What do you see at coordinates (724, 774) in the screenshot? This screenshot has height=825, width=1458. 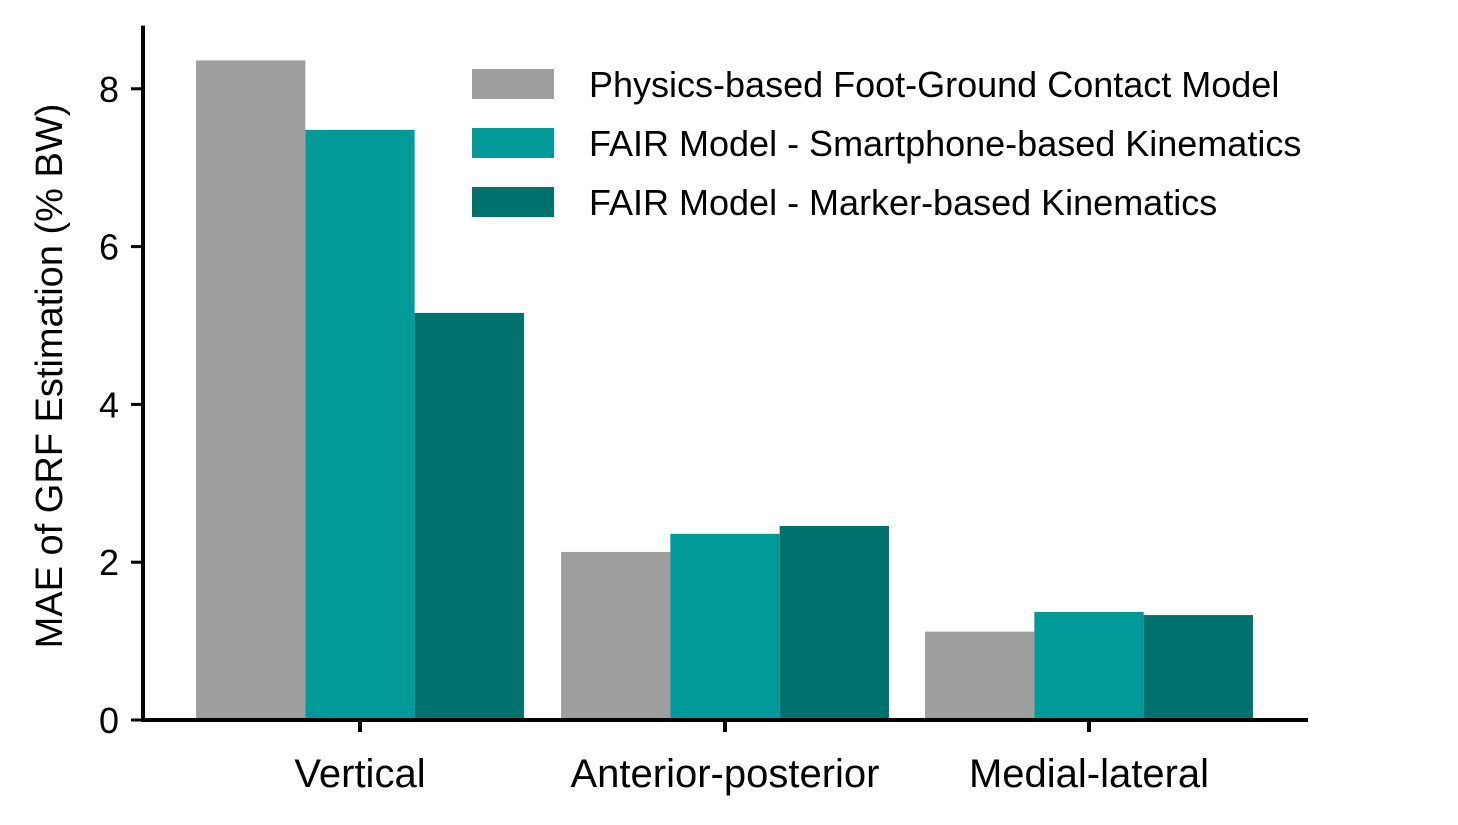 I see `x-tick-label: Anterior-posterior` at bounding box center [724, 774].